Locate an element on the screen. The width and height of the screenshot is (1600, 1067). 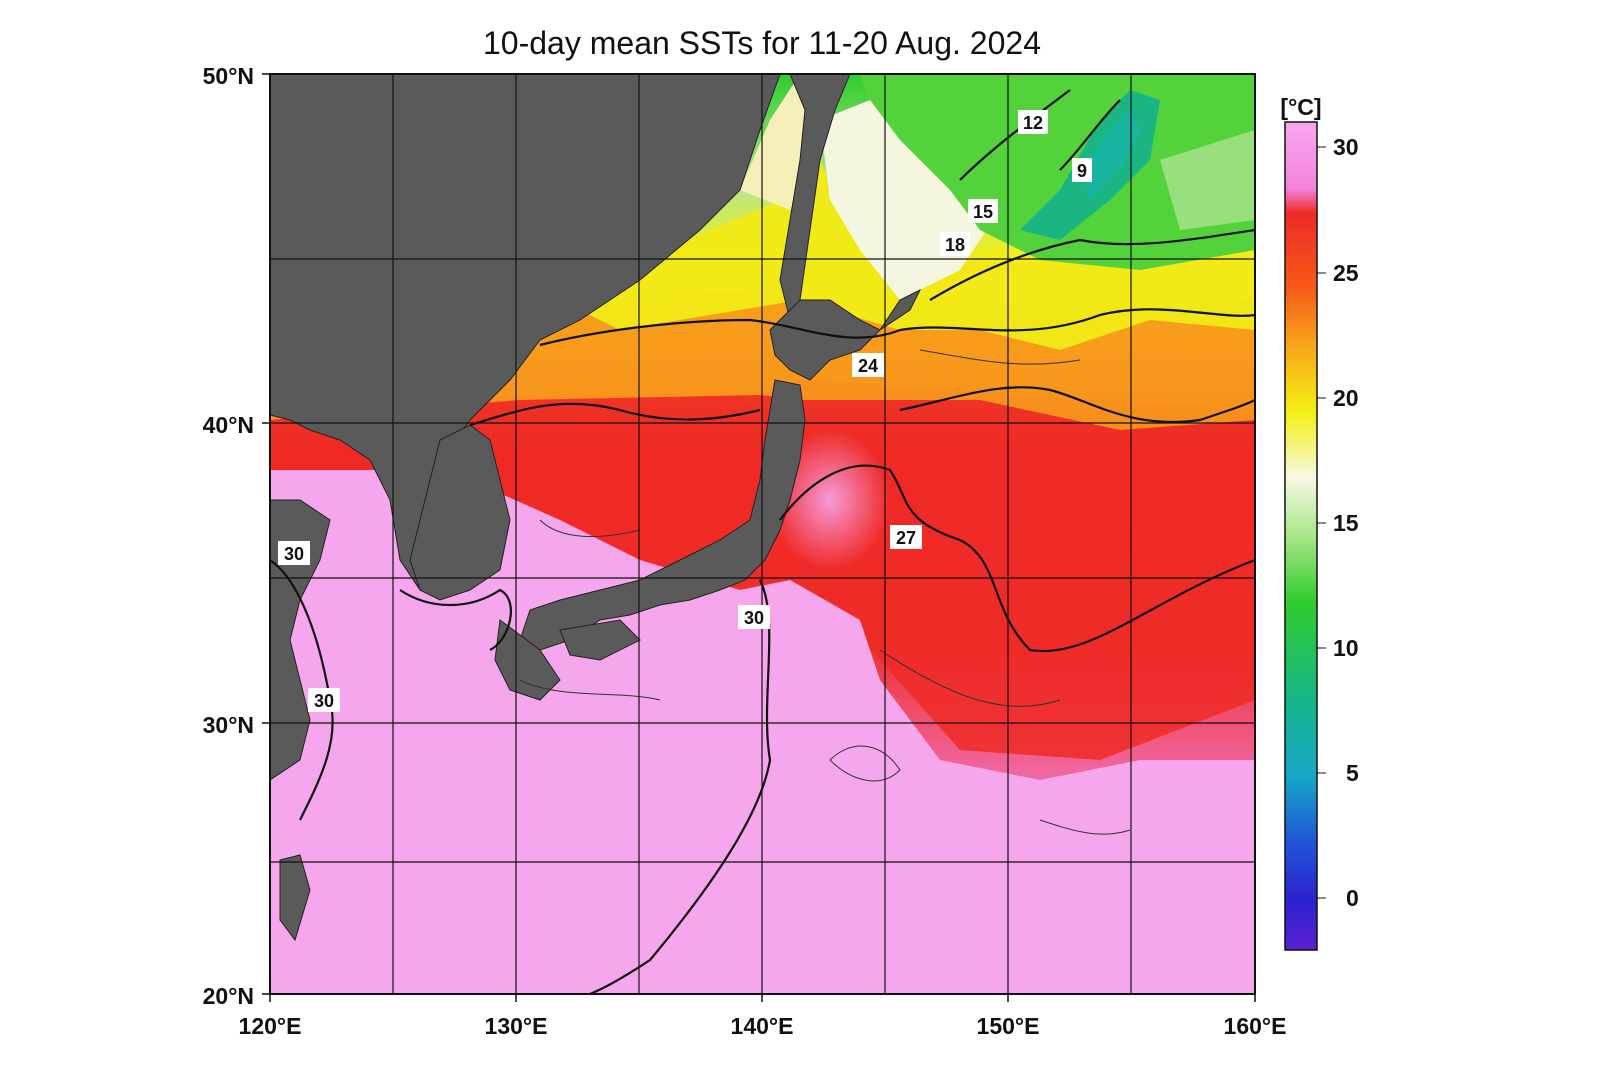
pale-green-patch is located at coordinates (1207, 180).